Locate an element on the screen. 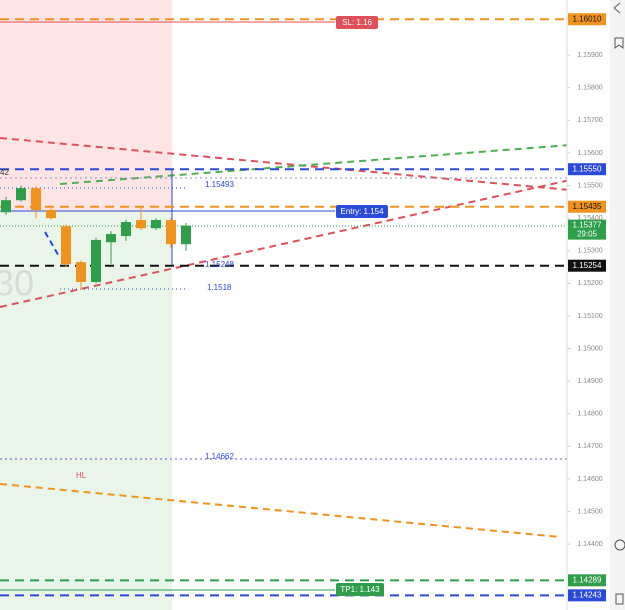  y-tick-label: 1.15800 is located at coordinates (589, 88).